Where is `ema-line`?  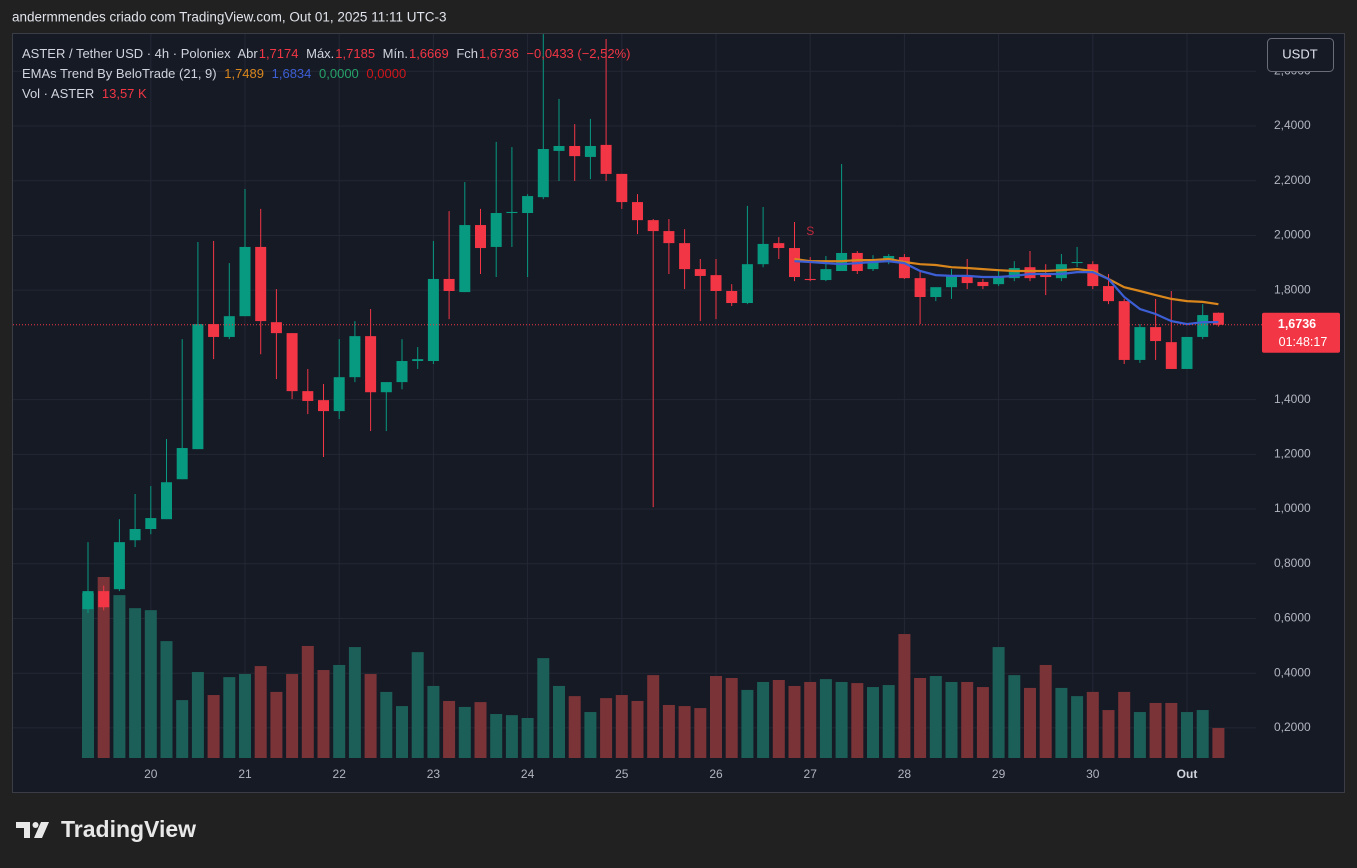 ema-line is located at coordinates (1006, 281).